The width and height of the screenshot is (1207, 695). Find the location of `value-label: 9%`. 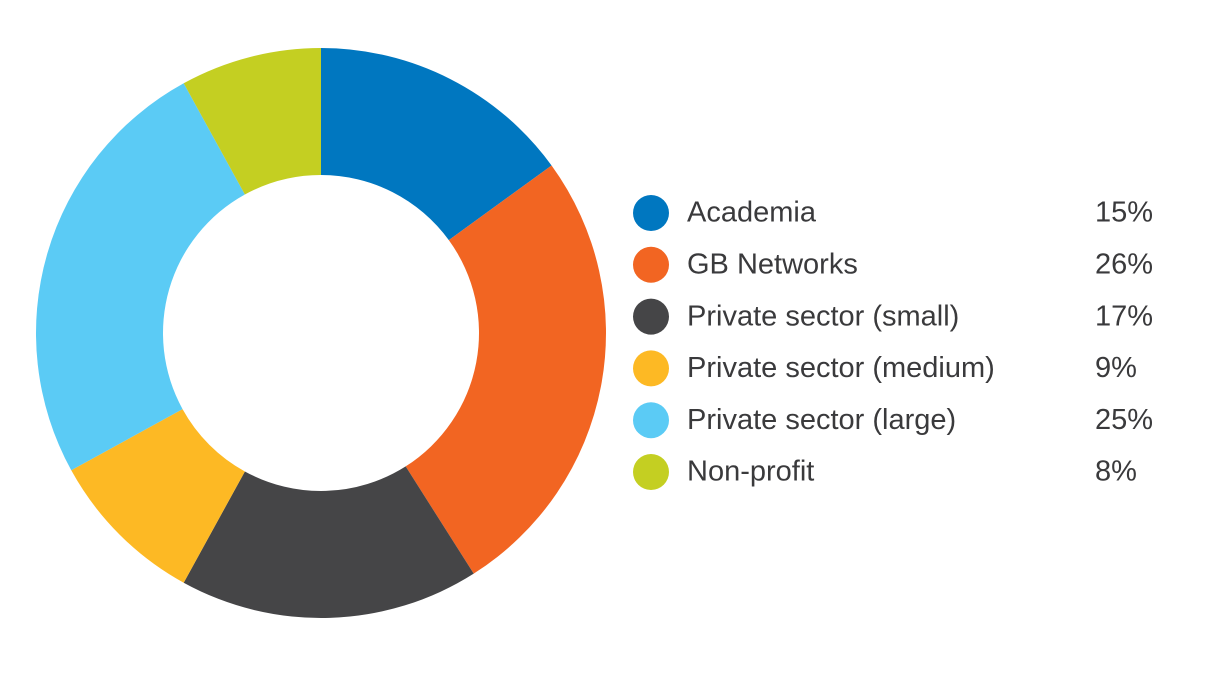

value-label: 9% is located at coordinates (1116, 368).